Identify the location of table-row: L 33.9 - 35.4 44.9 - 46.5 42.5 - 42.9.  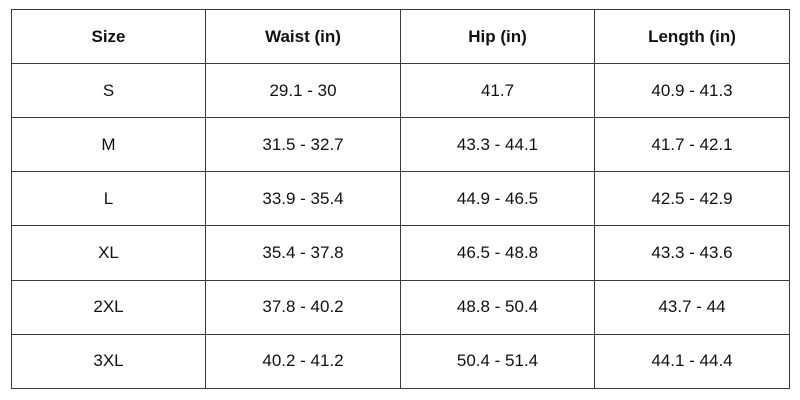
(400, 199).